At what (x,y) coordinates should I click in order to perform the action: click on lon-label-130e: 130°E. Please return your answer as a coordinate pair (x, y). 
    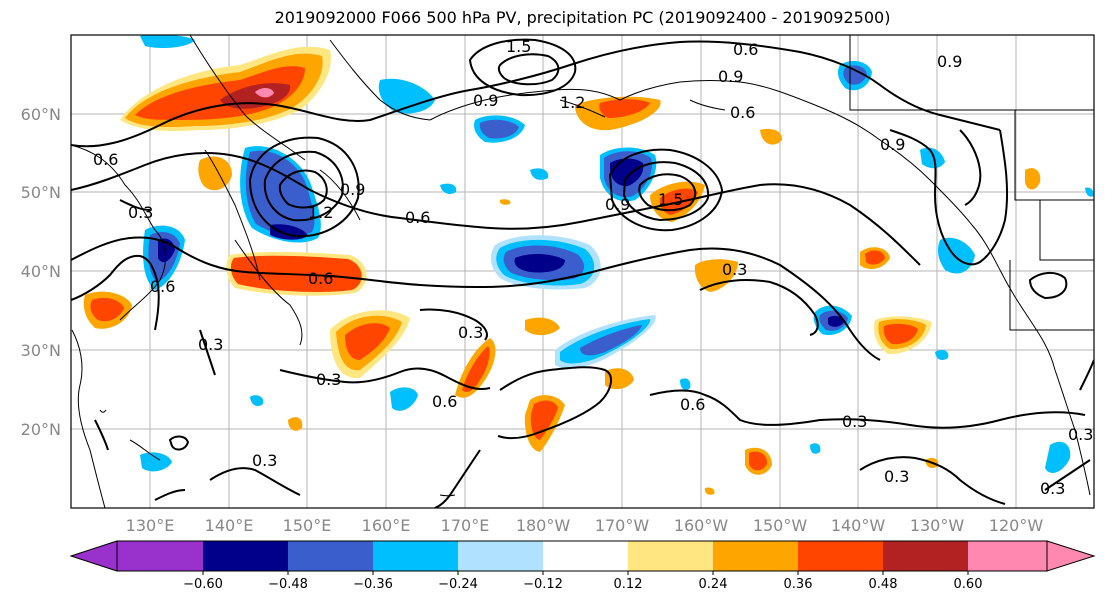
    Looking at the image, I should click on (150, 525).